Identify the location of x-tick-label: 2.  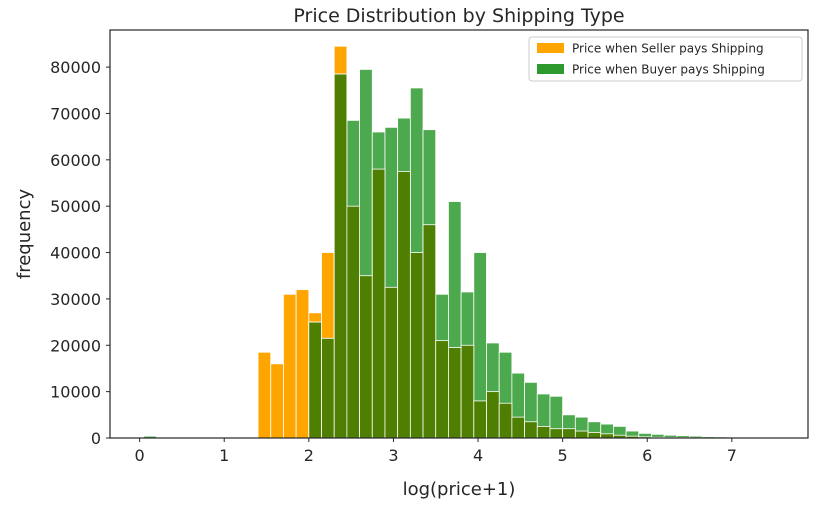
(309, 455).